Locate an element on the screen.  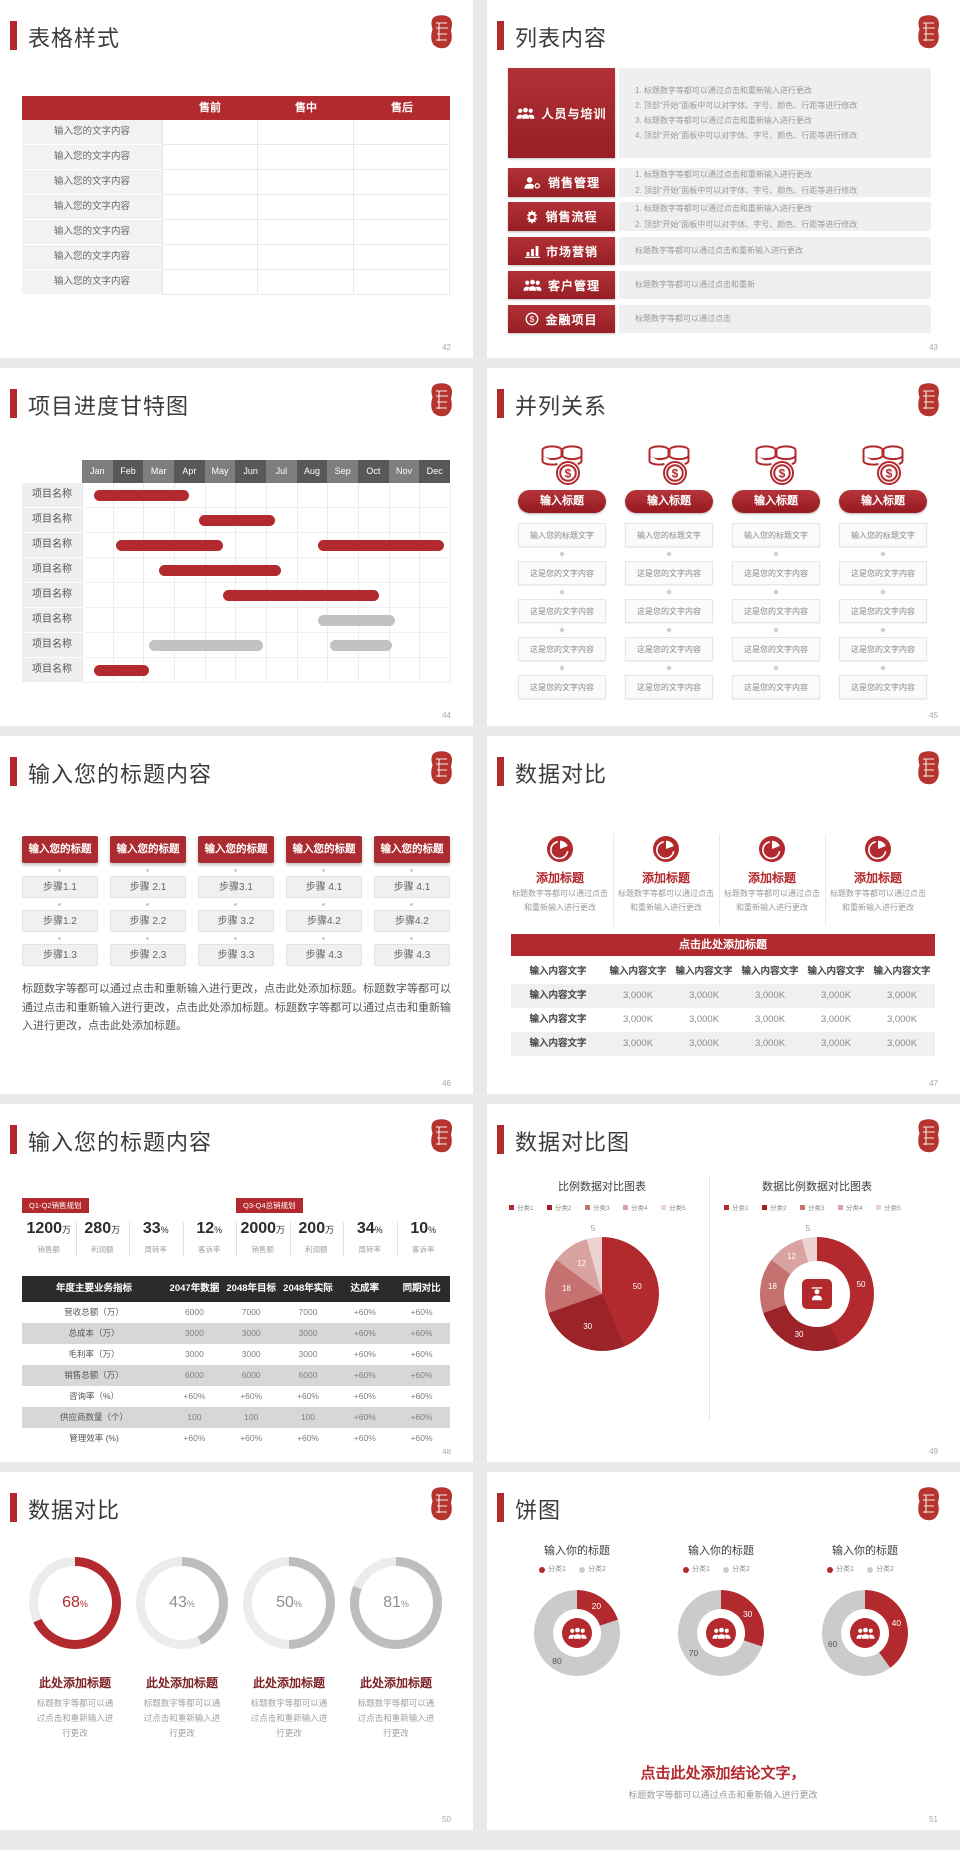
progress-ring: 43% is located at coordinates (182, 1603).